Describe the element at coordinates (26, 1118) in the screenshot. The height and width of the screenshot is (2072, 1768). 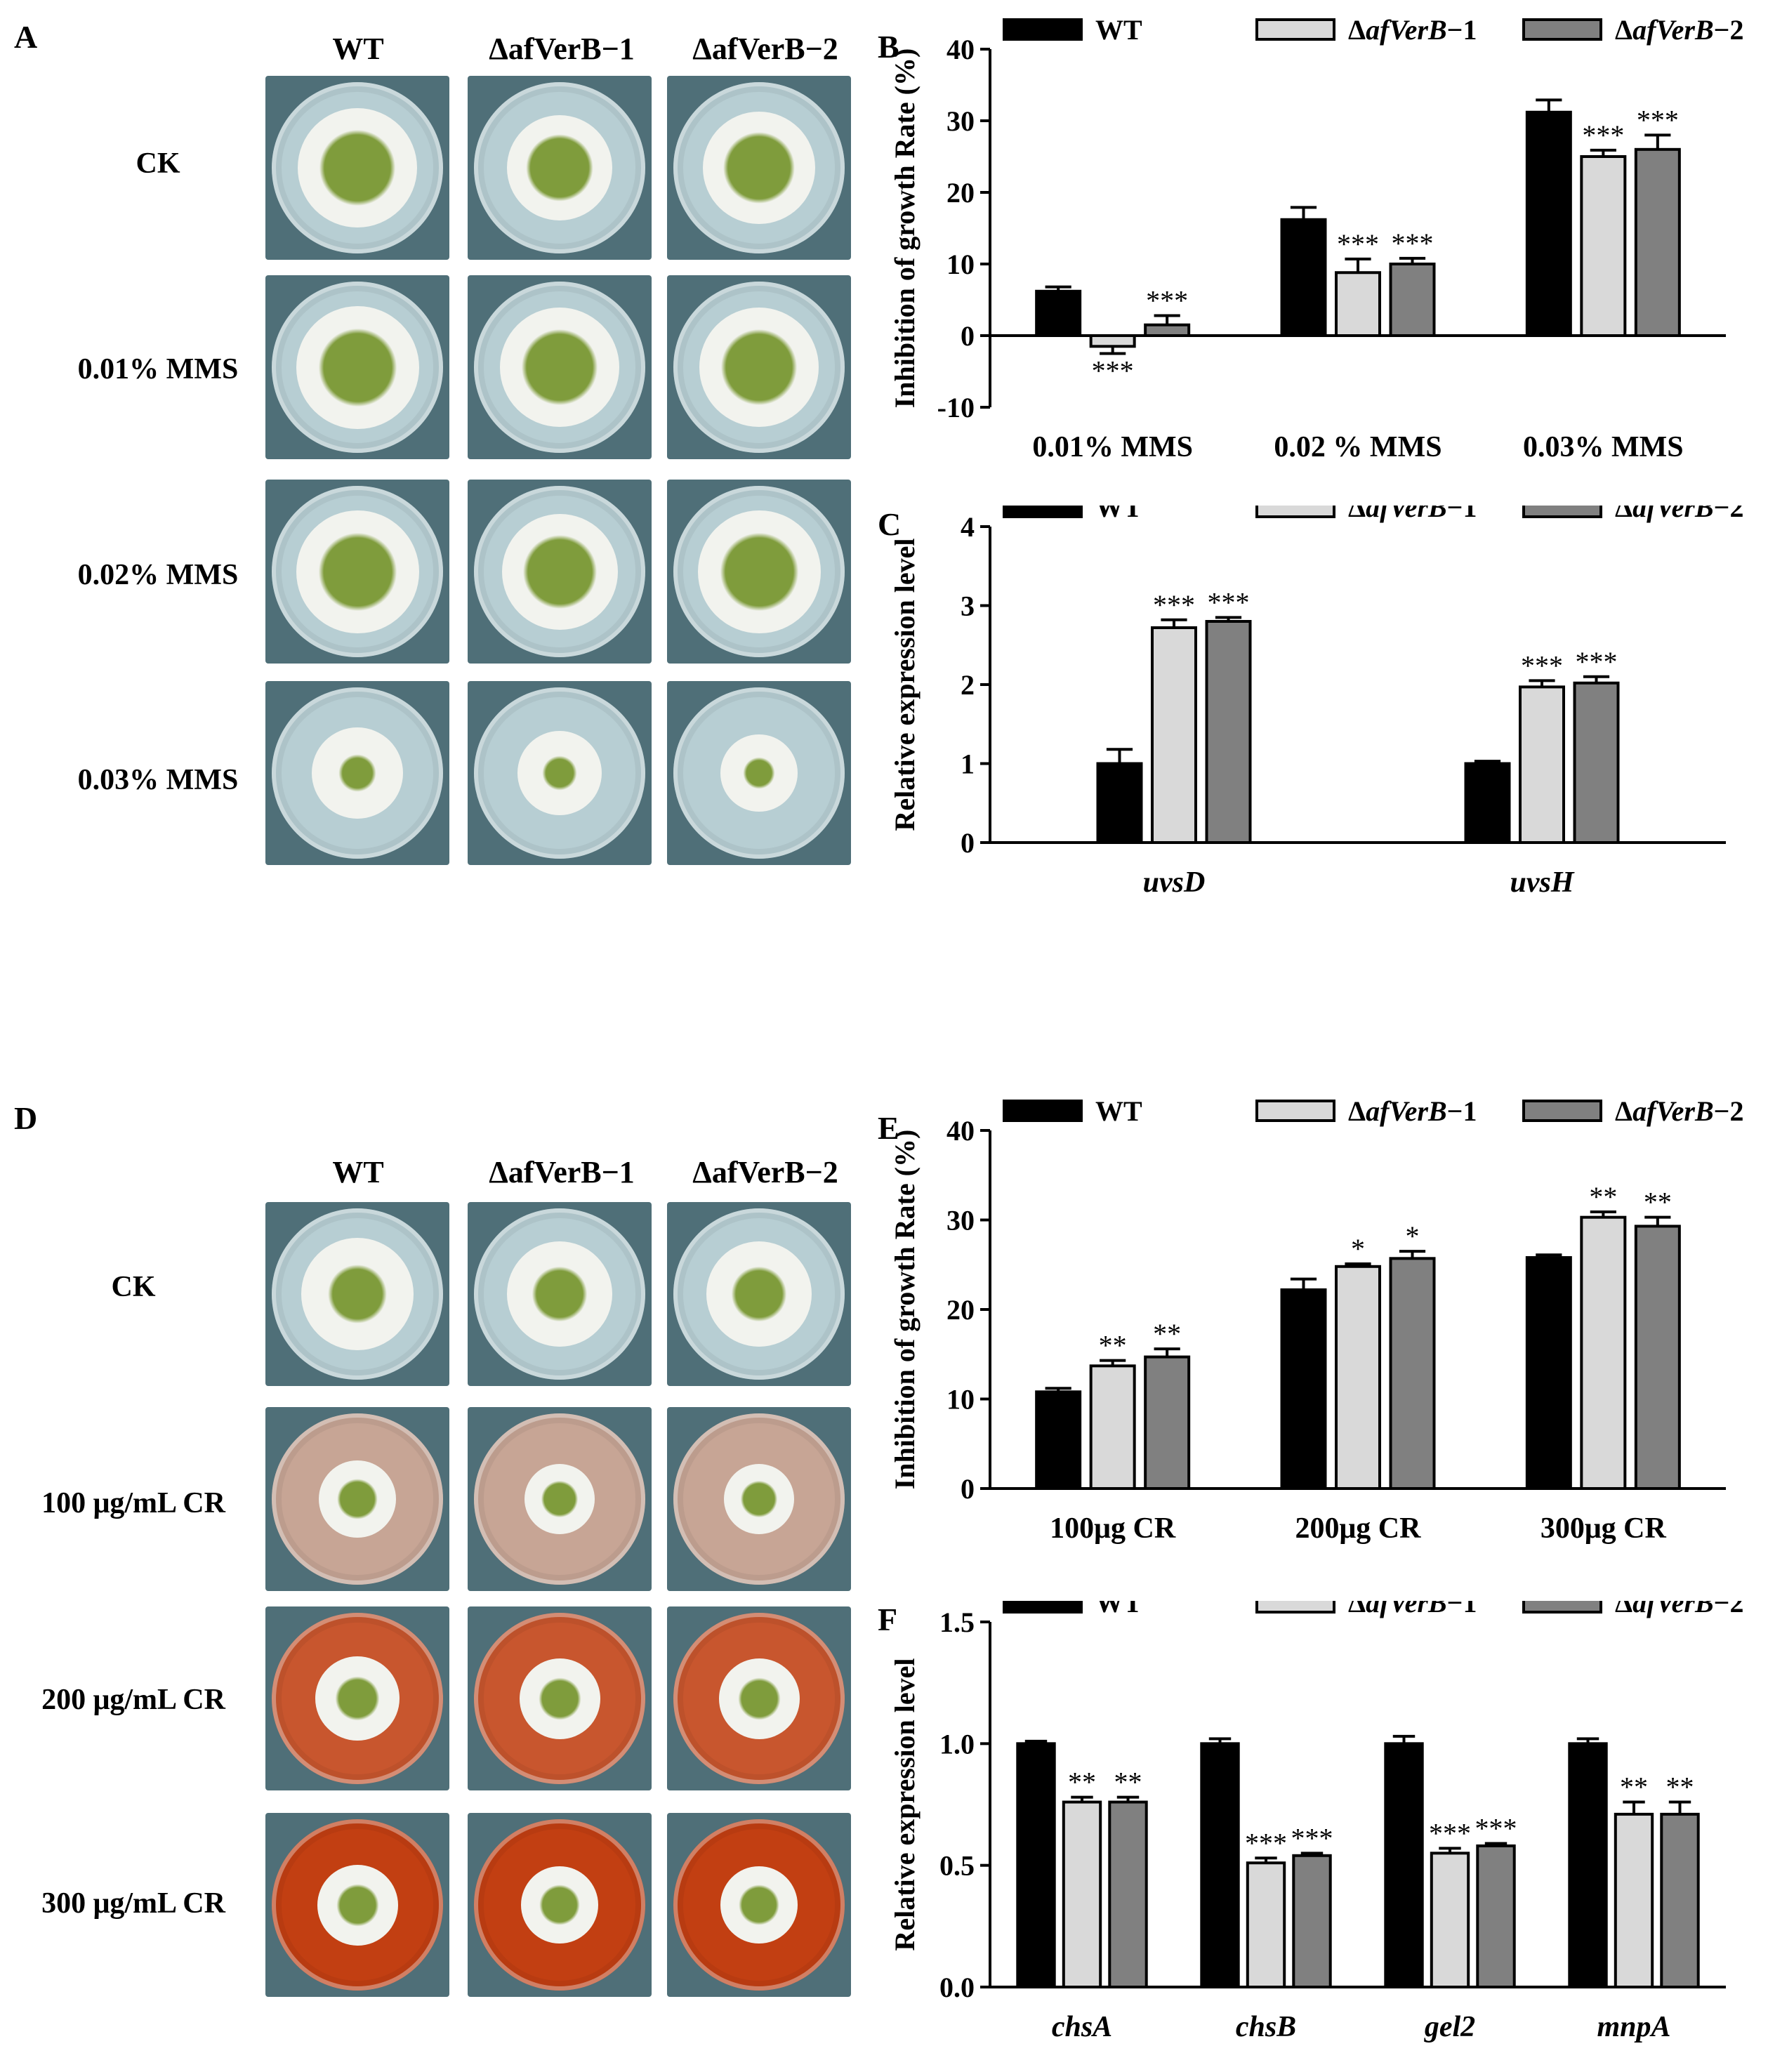
I see `panel-letter-d: D` at that location.